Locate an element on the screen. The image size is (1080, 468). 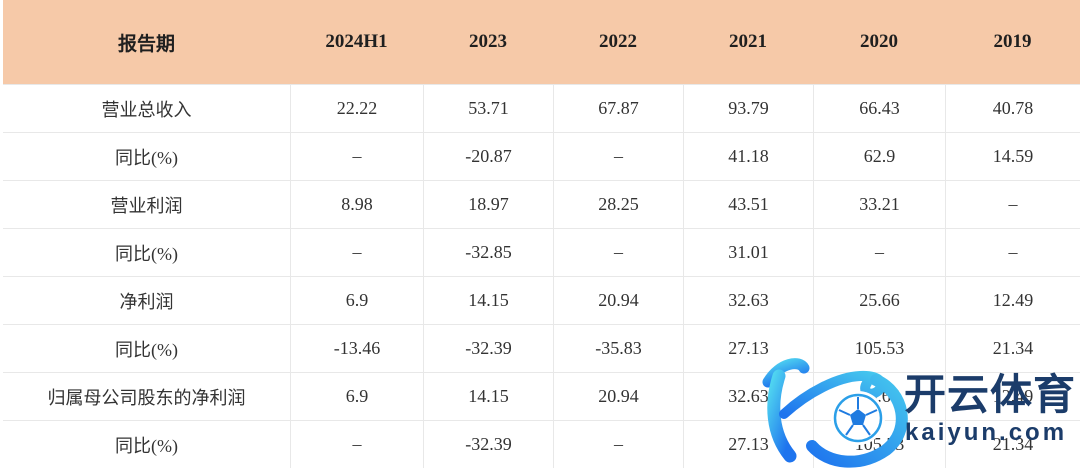
cell-value: 14.59 is located at coordinates (1012, 156).